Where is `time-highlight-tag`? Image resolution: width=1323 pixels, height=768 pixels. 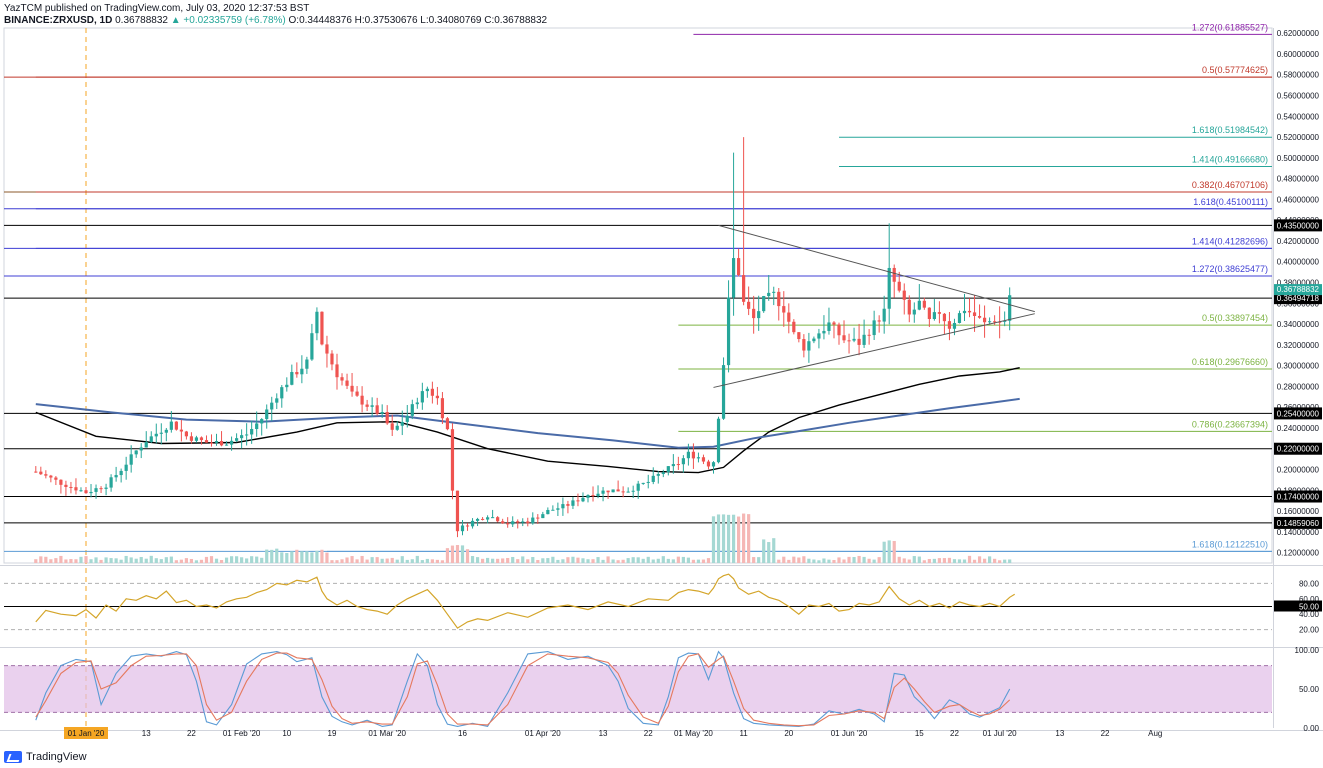
time-highlight-tag is located at coordinates (86, 733).